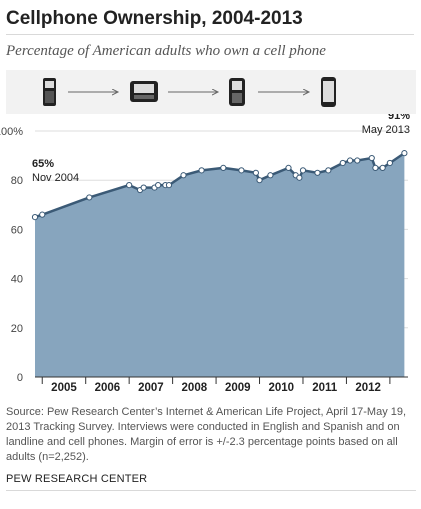  I want to click on x-tick-label: 2008, so click(195, 388).